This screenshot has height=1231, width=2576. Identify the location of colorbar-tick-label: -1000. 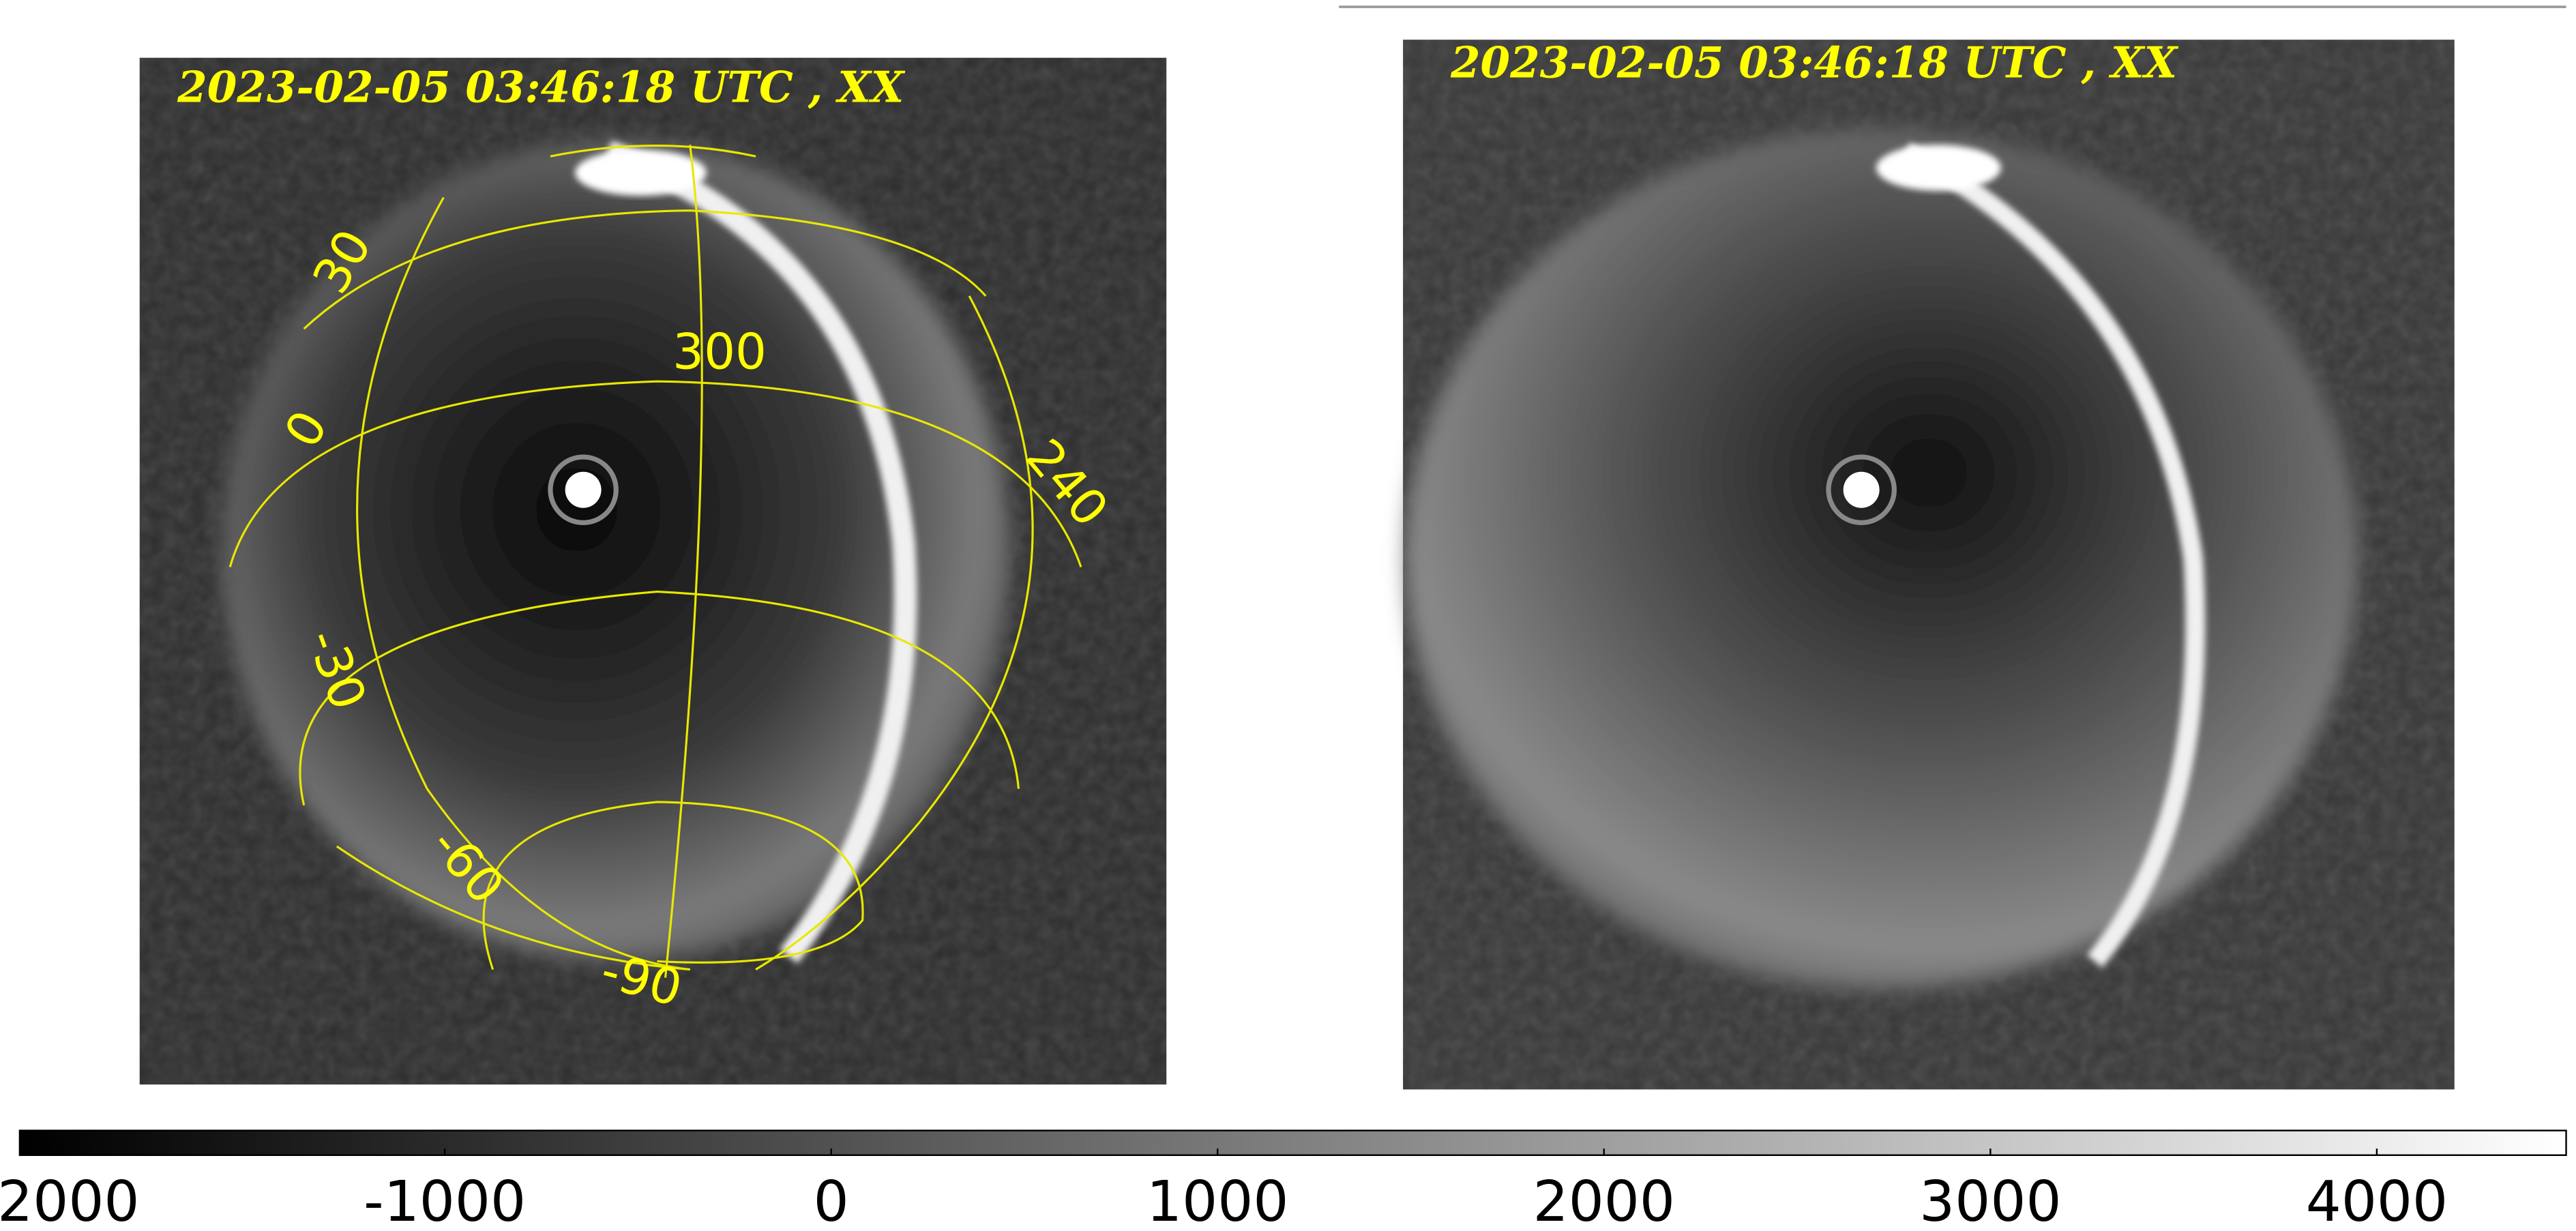
(445, 1200).